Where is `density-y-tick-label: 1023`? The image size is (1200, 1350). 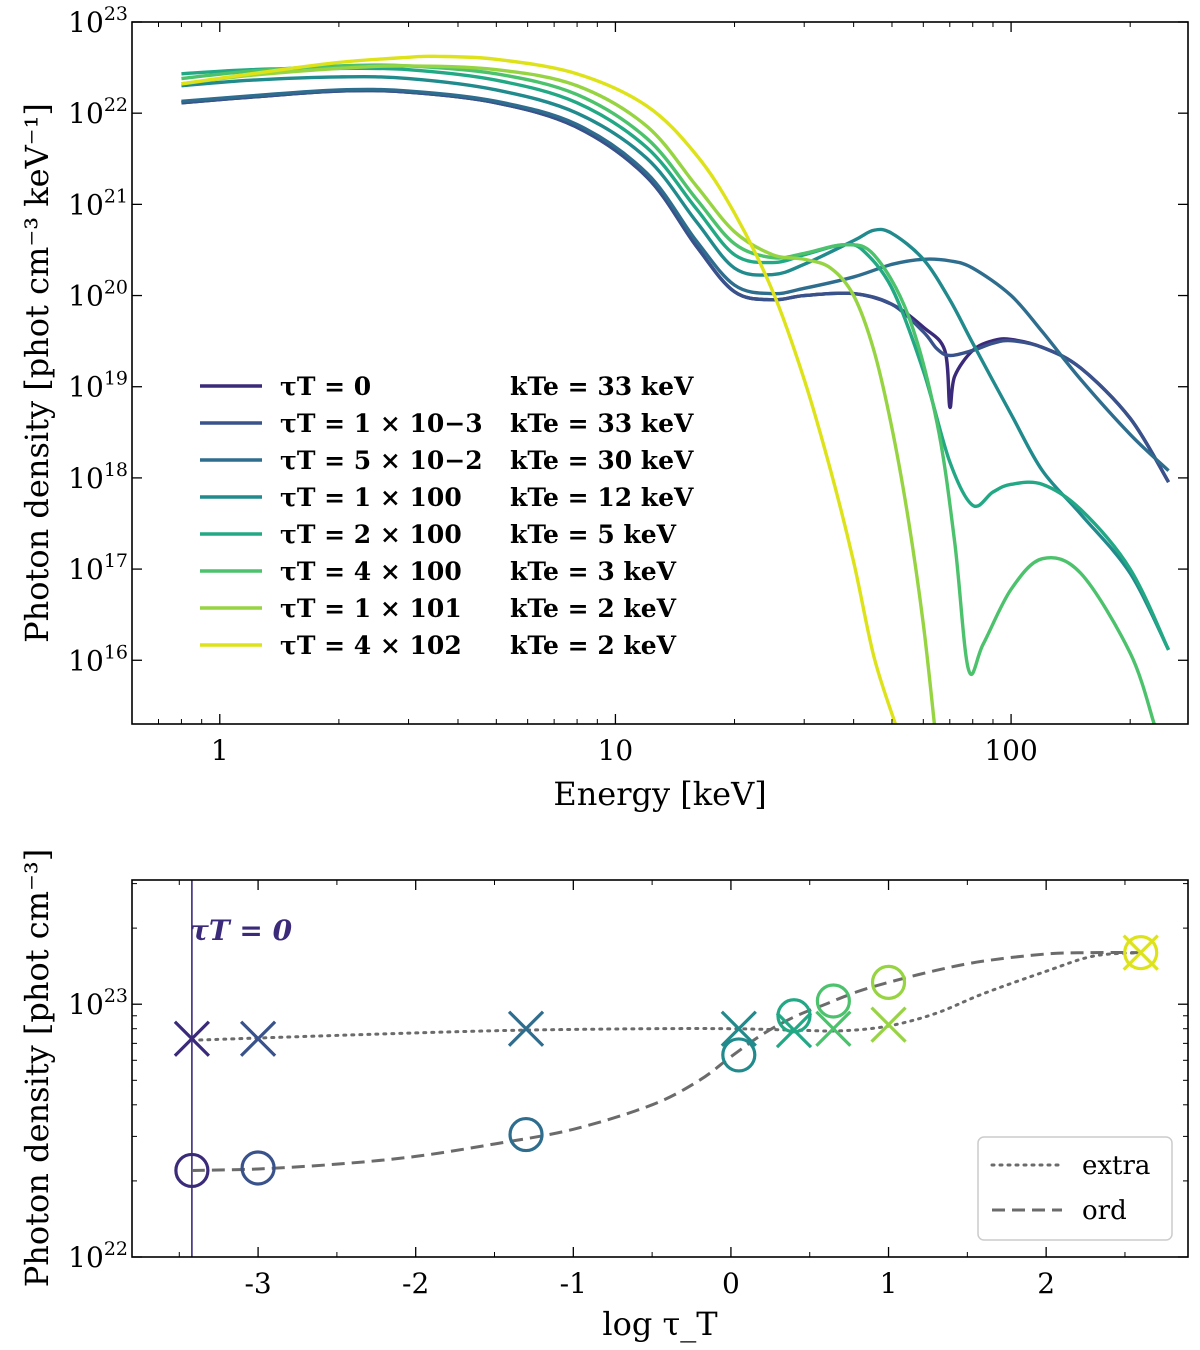
density-y-tick-label: 1023 is located at coordinates (98, 1003).